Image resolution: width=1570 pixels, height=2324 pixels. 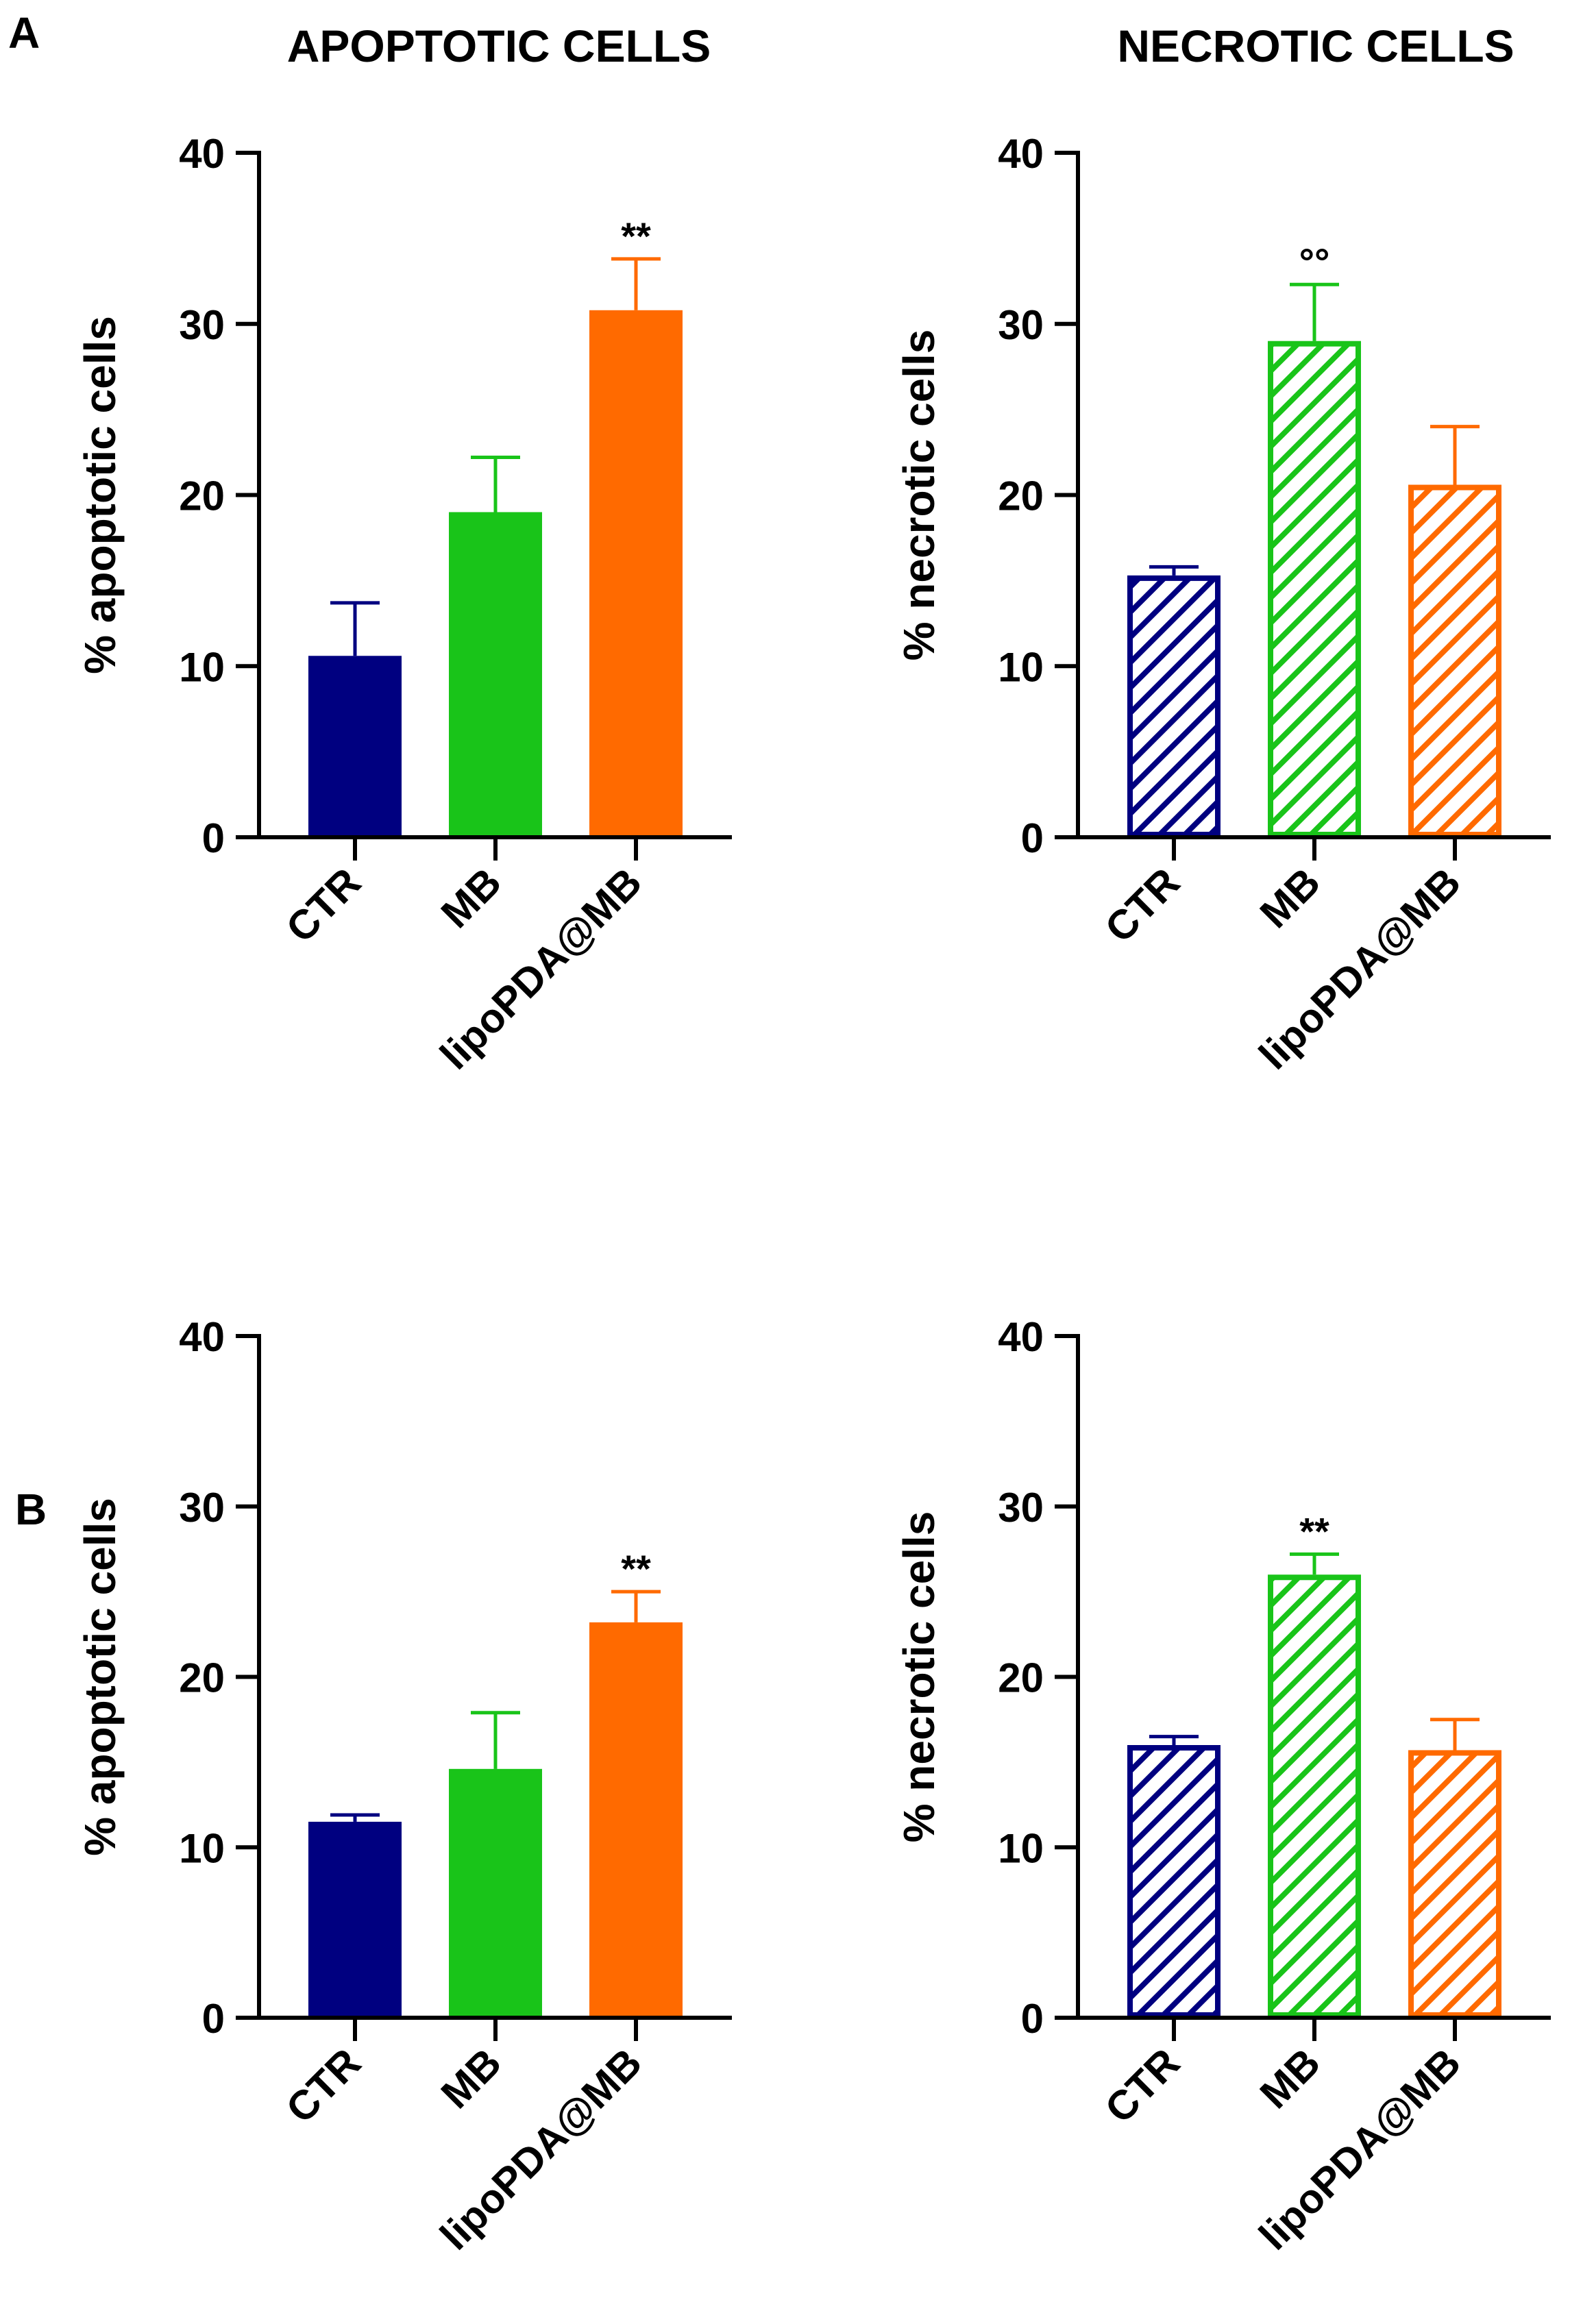 I want to click on significance-label: °°, so click(x=1315, y=261).